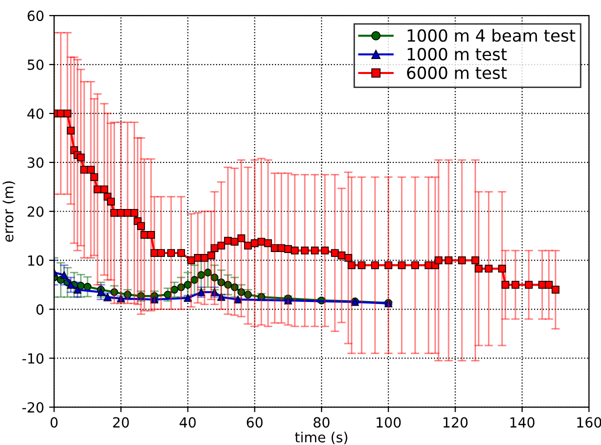  What do you see at coordinates (388, 422) in the screenshot?
I see `x-tick-label: 100` at bounding box center [388, 422].